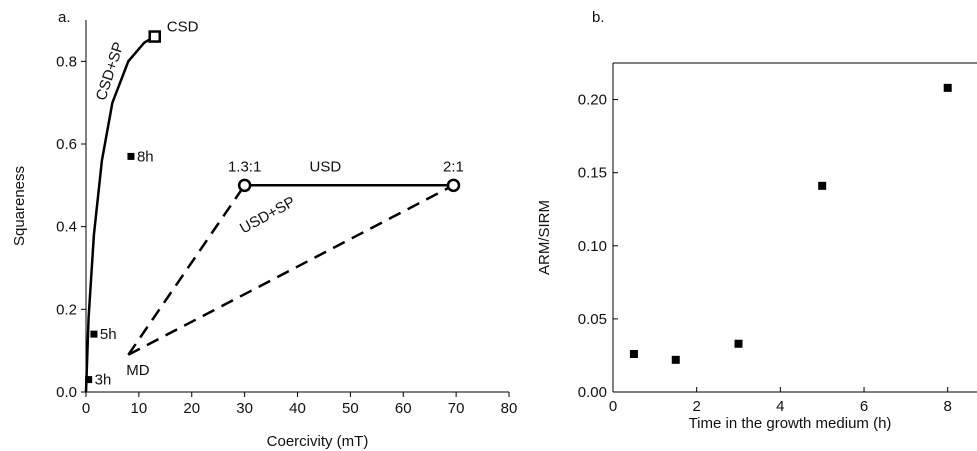 The width and height of the screenshot is (977, 451). I want to click on sample-point-label: 8h, so click(145, 156).